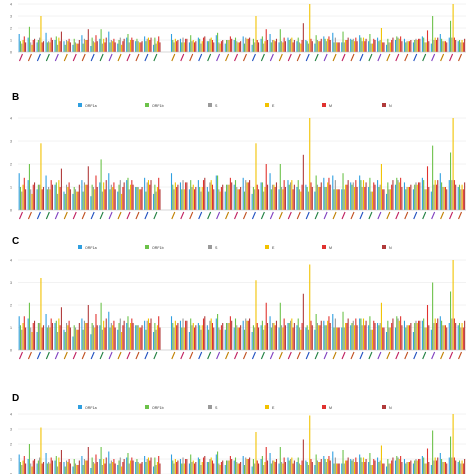  I want to click on legend-label-e: E, so click(273, 248).